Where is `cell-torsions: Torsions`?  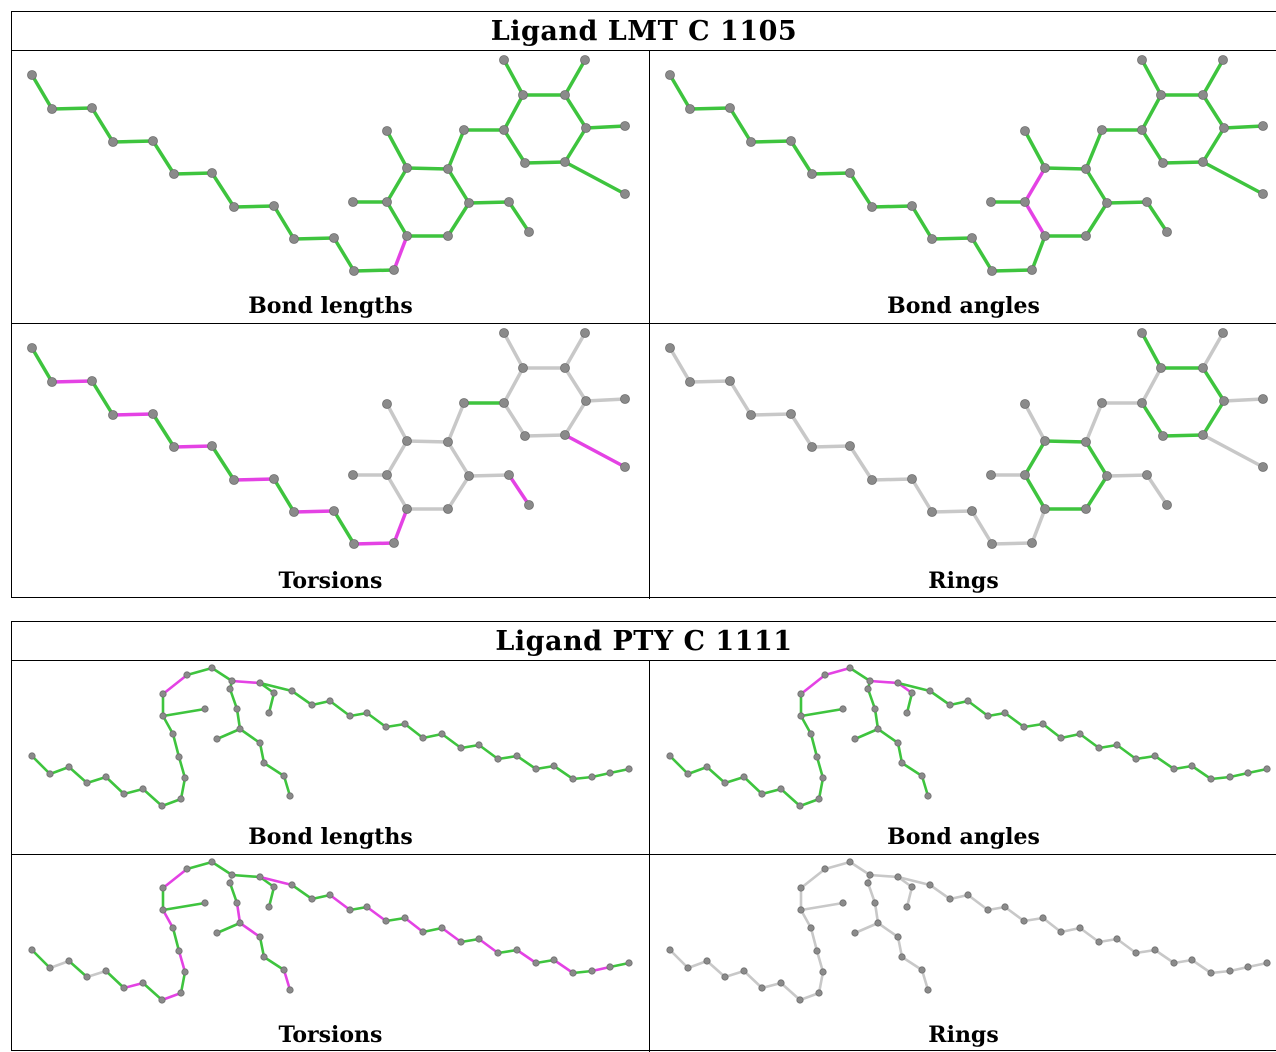 cell-torsions: Torsions is located at coordinates (330, 461).